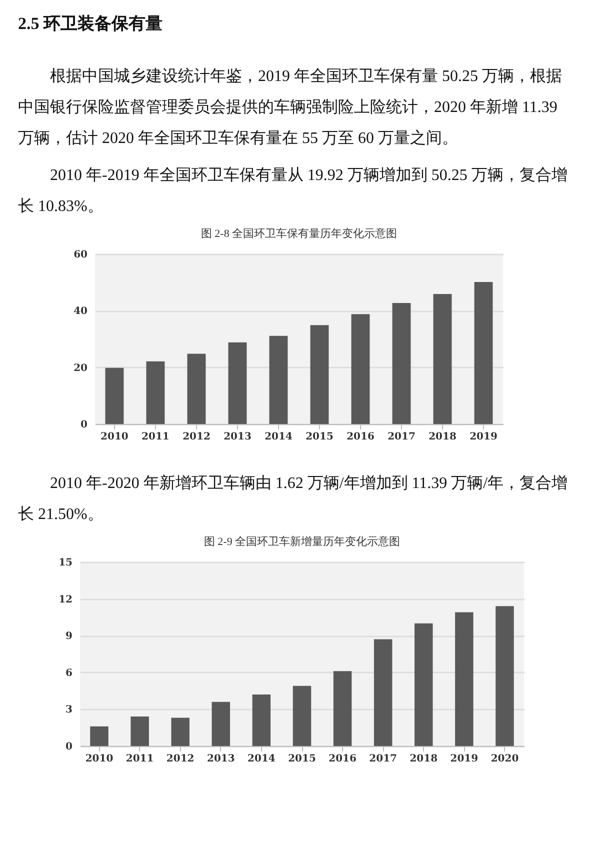  Describe the element at coordinates (81, 312) in the screenshot. I see `y-tick-label: 40` at that location.